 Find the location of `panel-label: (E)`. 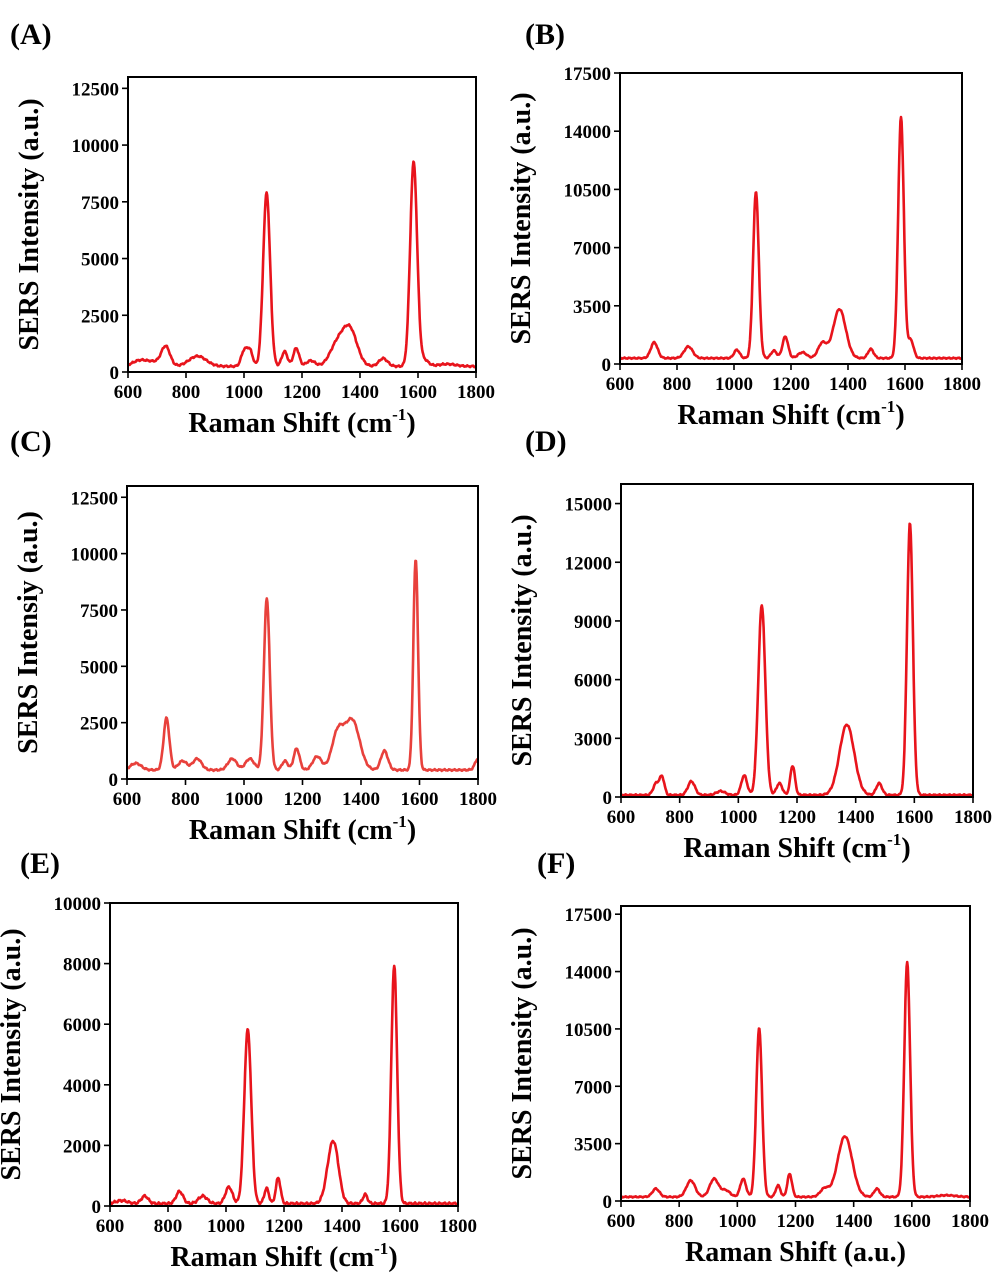

panel-label: (E) is located at coordinates (40, 863).